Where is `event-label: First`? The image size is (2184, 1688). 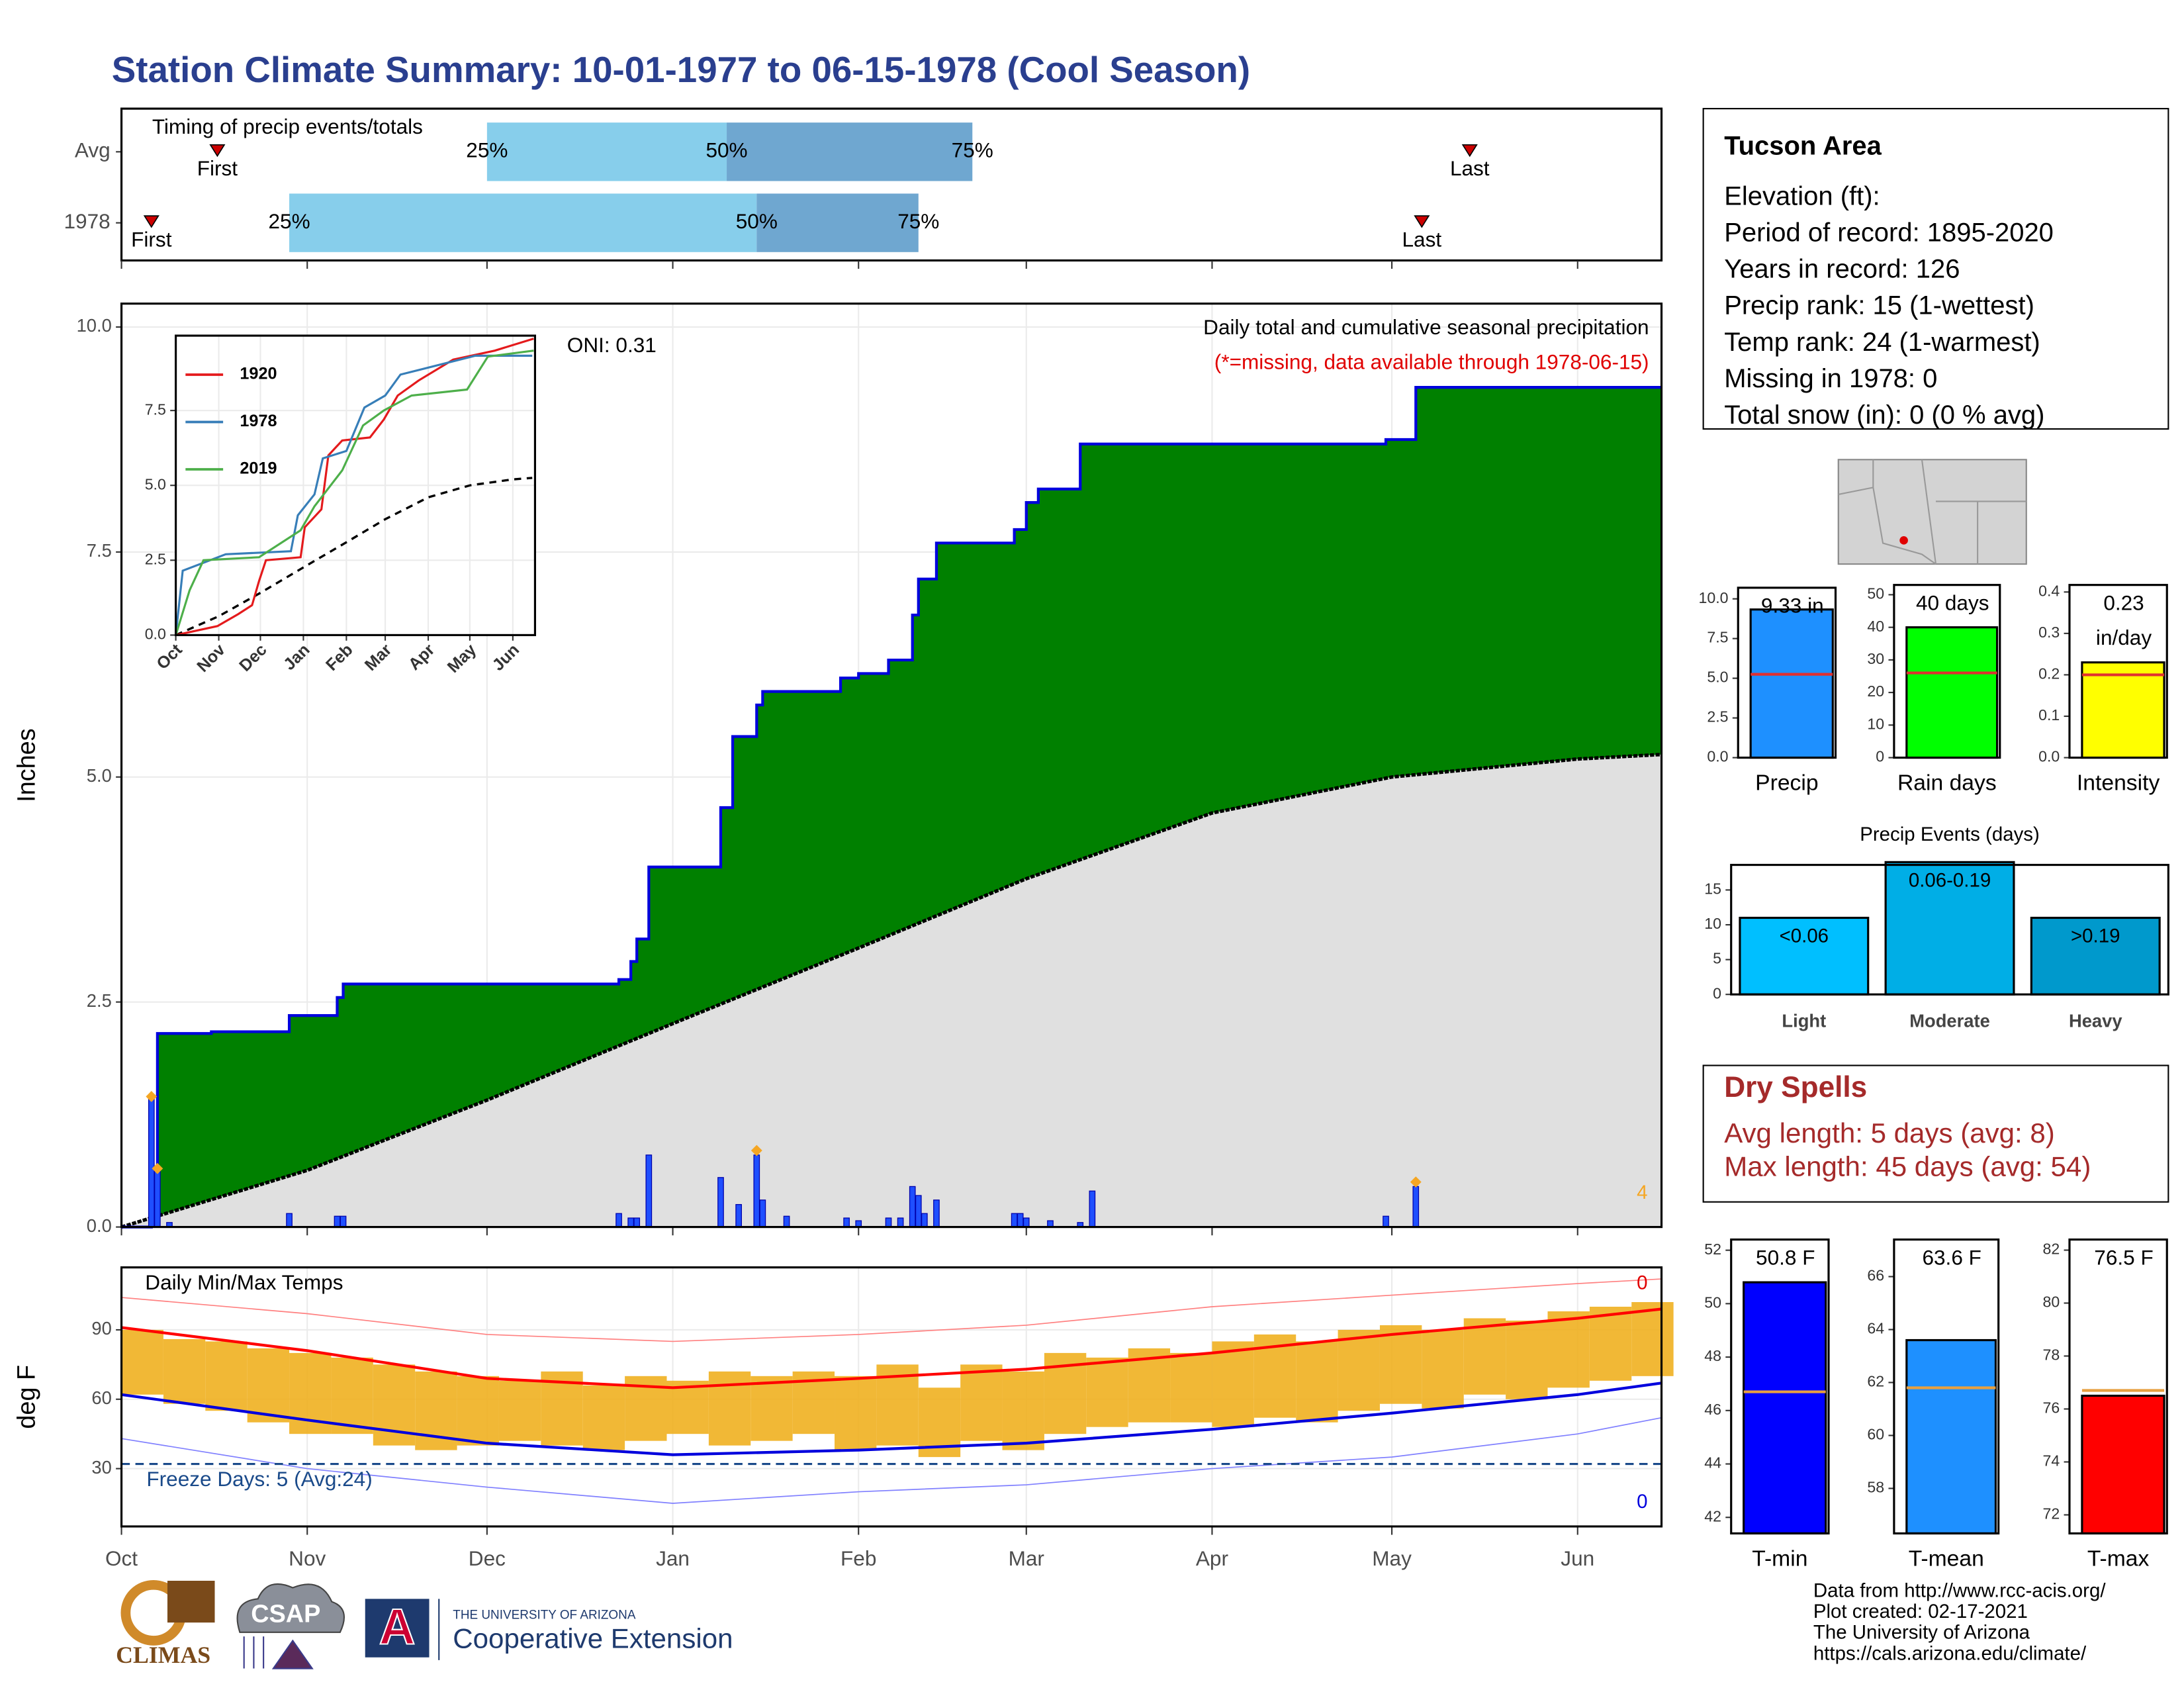
event-label: First is located at coordinates (151, 239).